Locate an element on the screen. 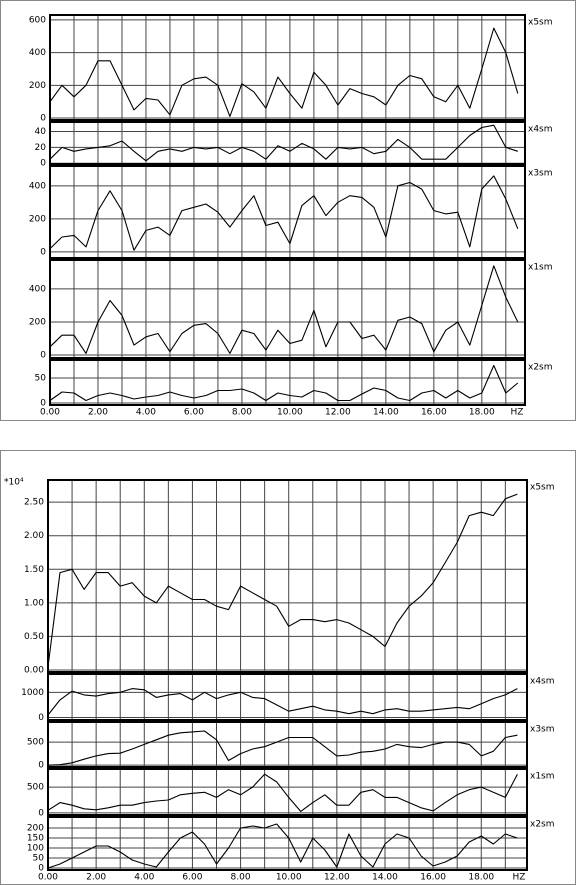 The height and width of the screenshot is (885, 576). y-tick-label: 2.00 is located at coordinates (34, 536).